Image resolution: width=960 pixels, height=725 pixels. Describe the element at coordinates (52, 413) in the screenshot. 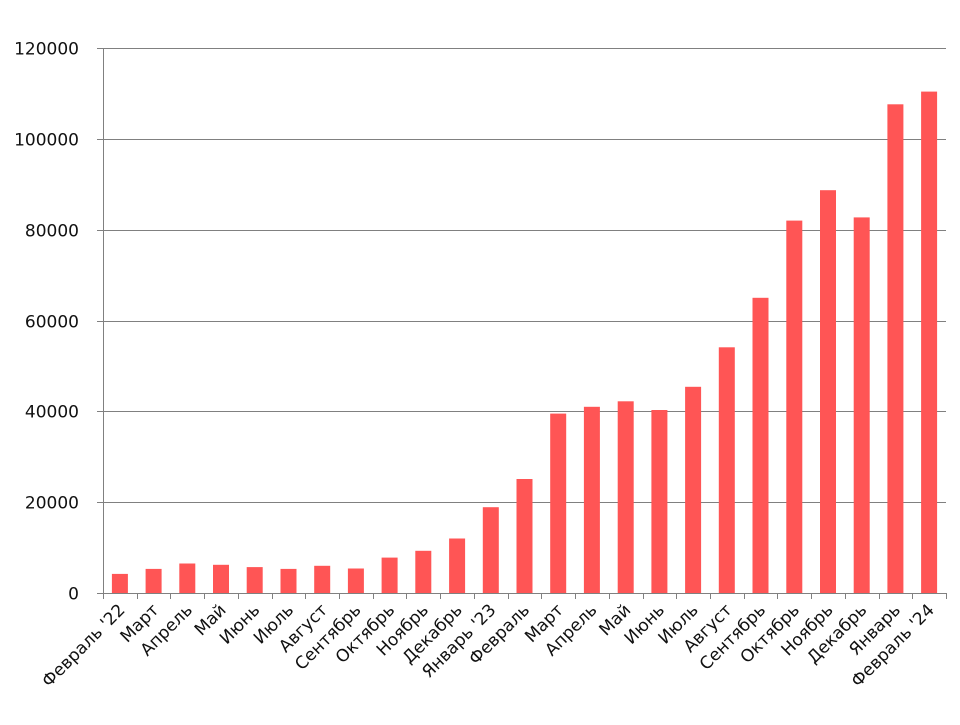

I see `y-tick-label: 40000` at that location.